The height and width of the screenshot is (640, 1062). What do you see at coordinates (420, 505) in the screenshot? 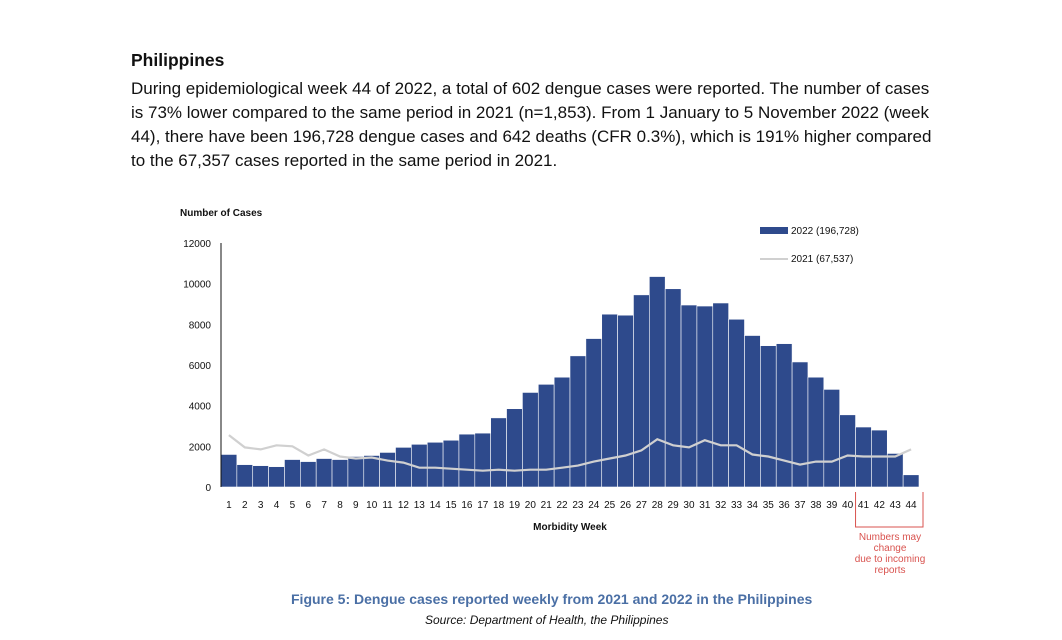
I see `x-tick-label: 13` at bounding box center [420, 505].